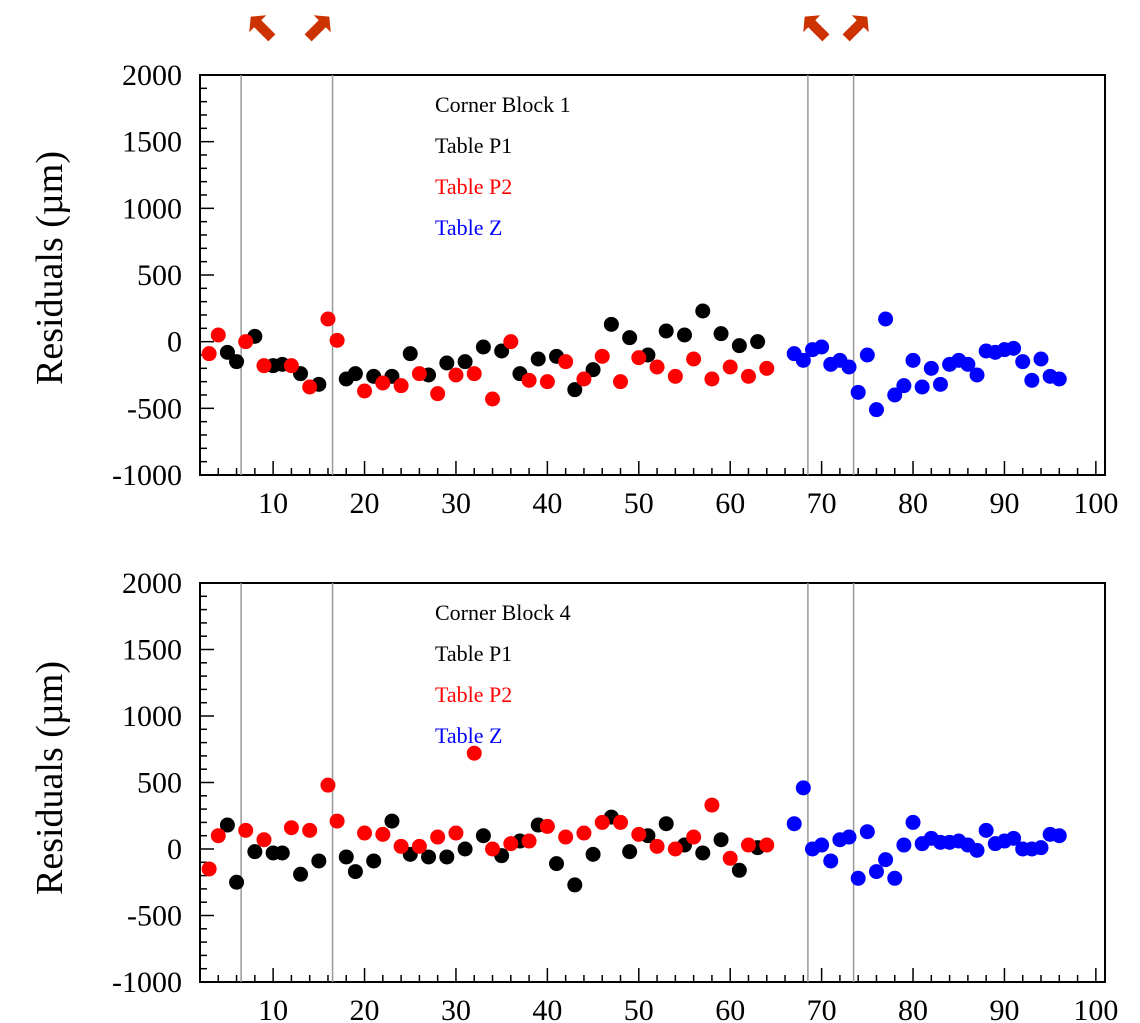  What do you see at coordinates (147, 475) in the screenshot?
I see `y-tick-label: -1000` at bounding box center [147, 475].